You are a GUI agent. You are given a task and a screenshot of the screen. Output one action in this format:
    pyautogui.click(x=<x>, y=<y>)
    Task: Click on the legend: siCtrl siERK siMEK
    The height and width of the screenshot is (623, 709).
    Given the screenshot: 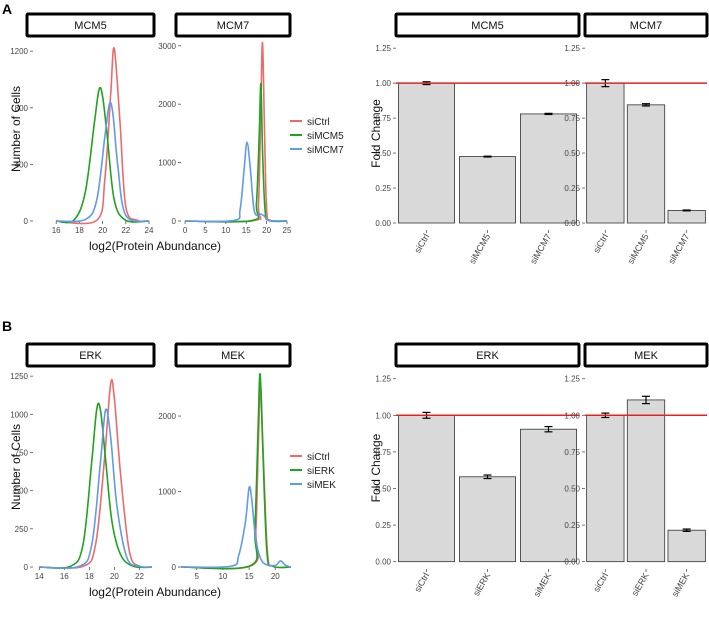 What is the action you would take?
    pyautogui.click(x=313, y=471)
    